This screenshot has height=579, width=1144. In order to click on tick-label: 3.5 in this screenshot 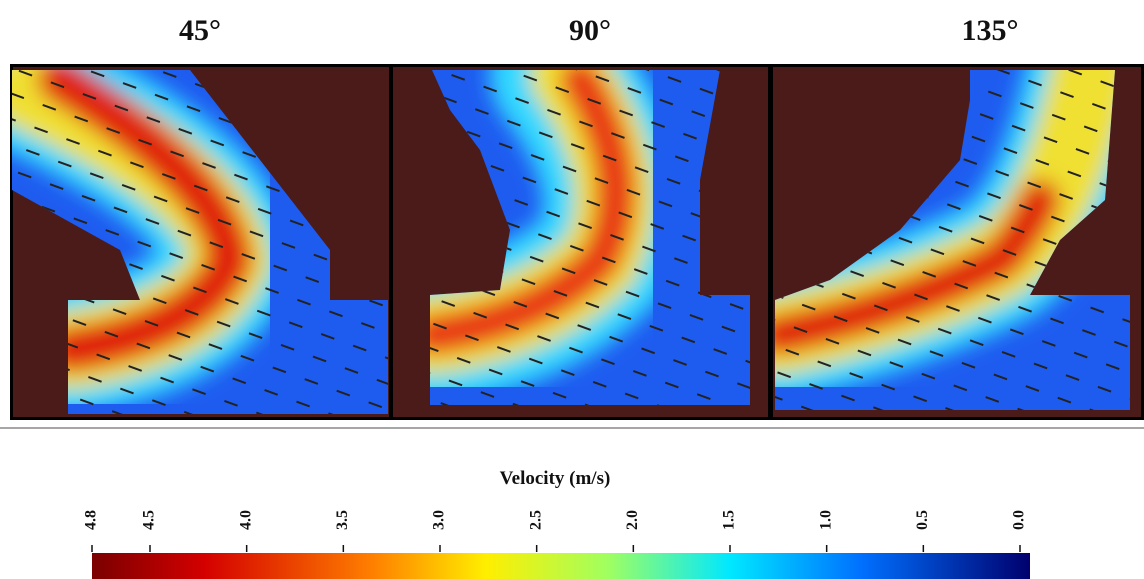, I will do `click(342, 520)`.